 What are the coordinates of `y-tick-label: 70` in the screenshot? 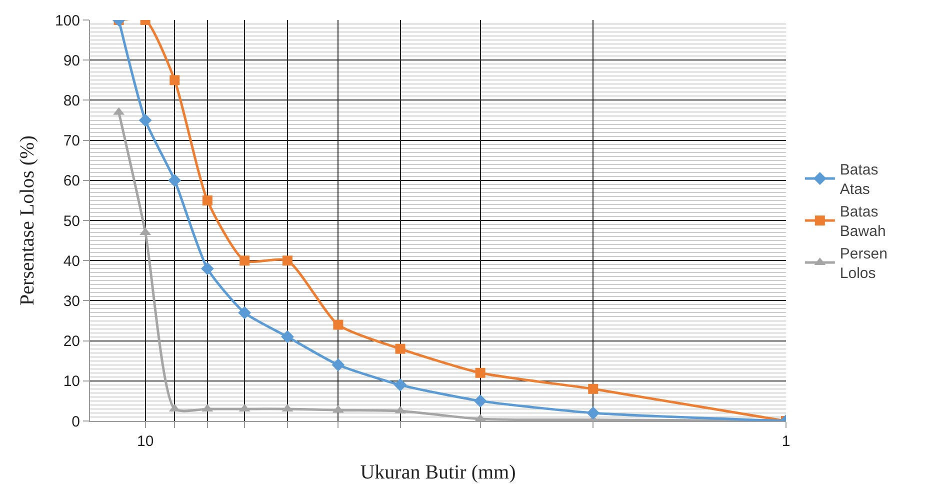 It's located at (71, 141).